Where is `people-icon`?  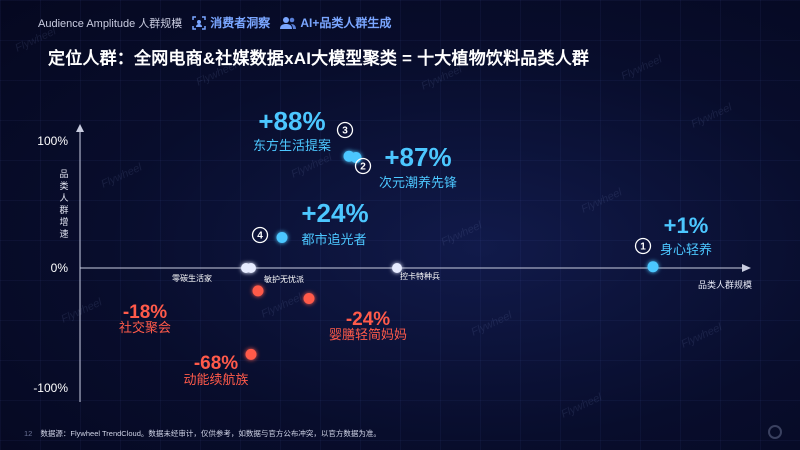 people-icon is located at coordinates (288, 22).